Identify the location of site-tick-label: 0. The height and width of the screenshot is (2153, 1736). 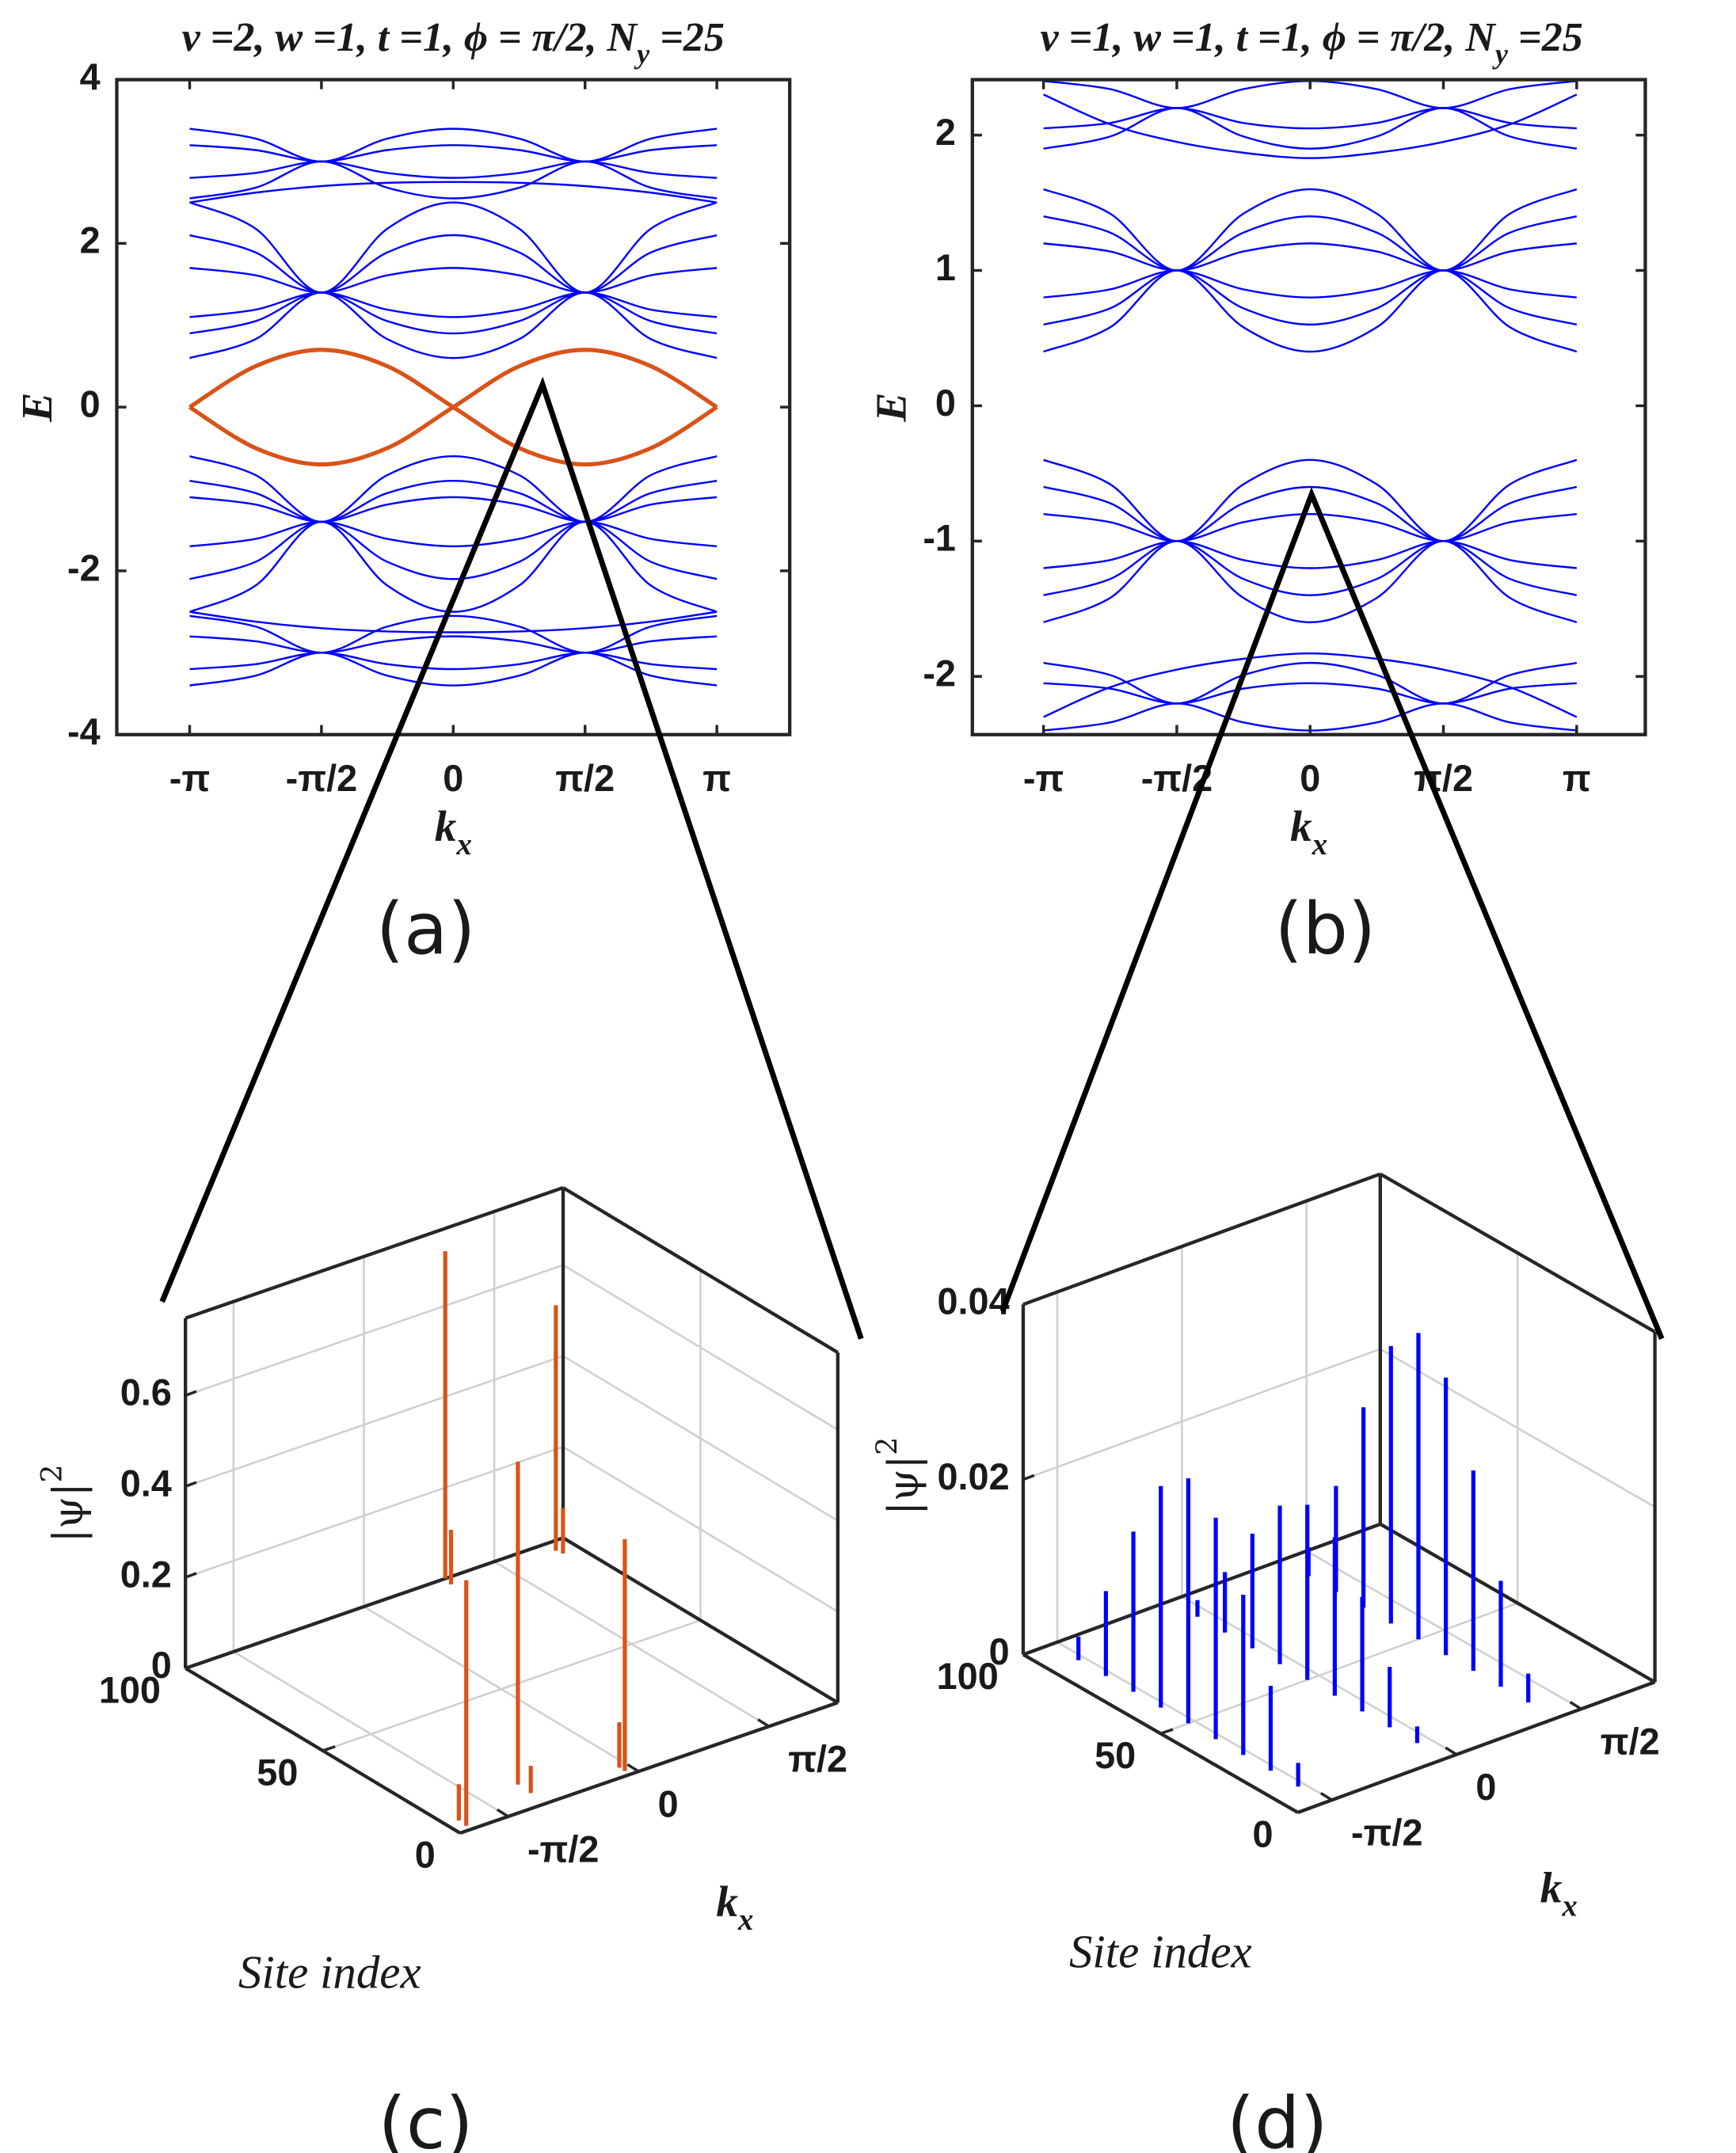
(1263, 1835).